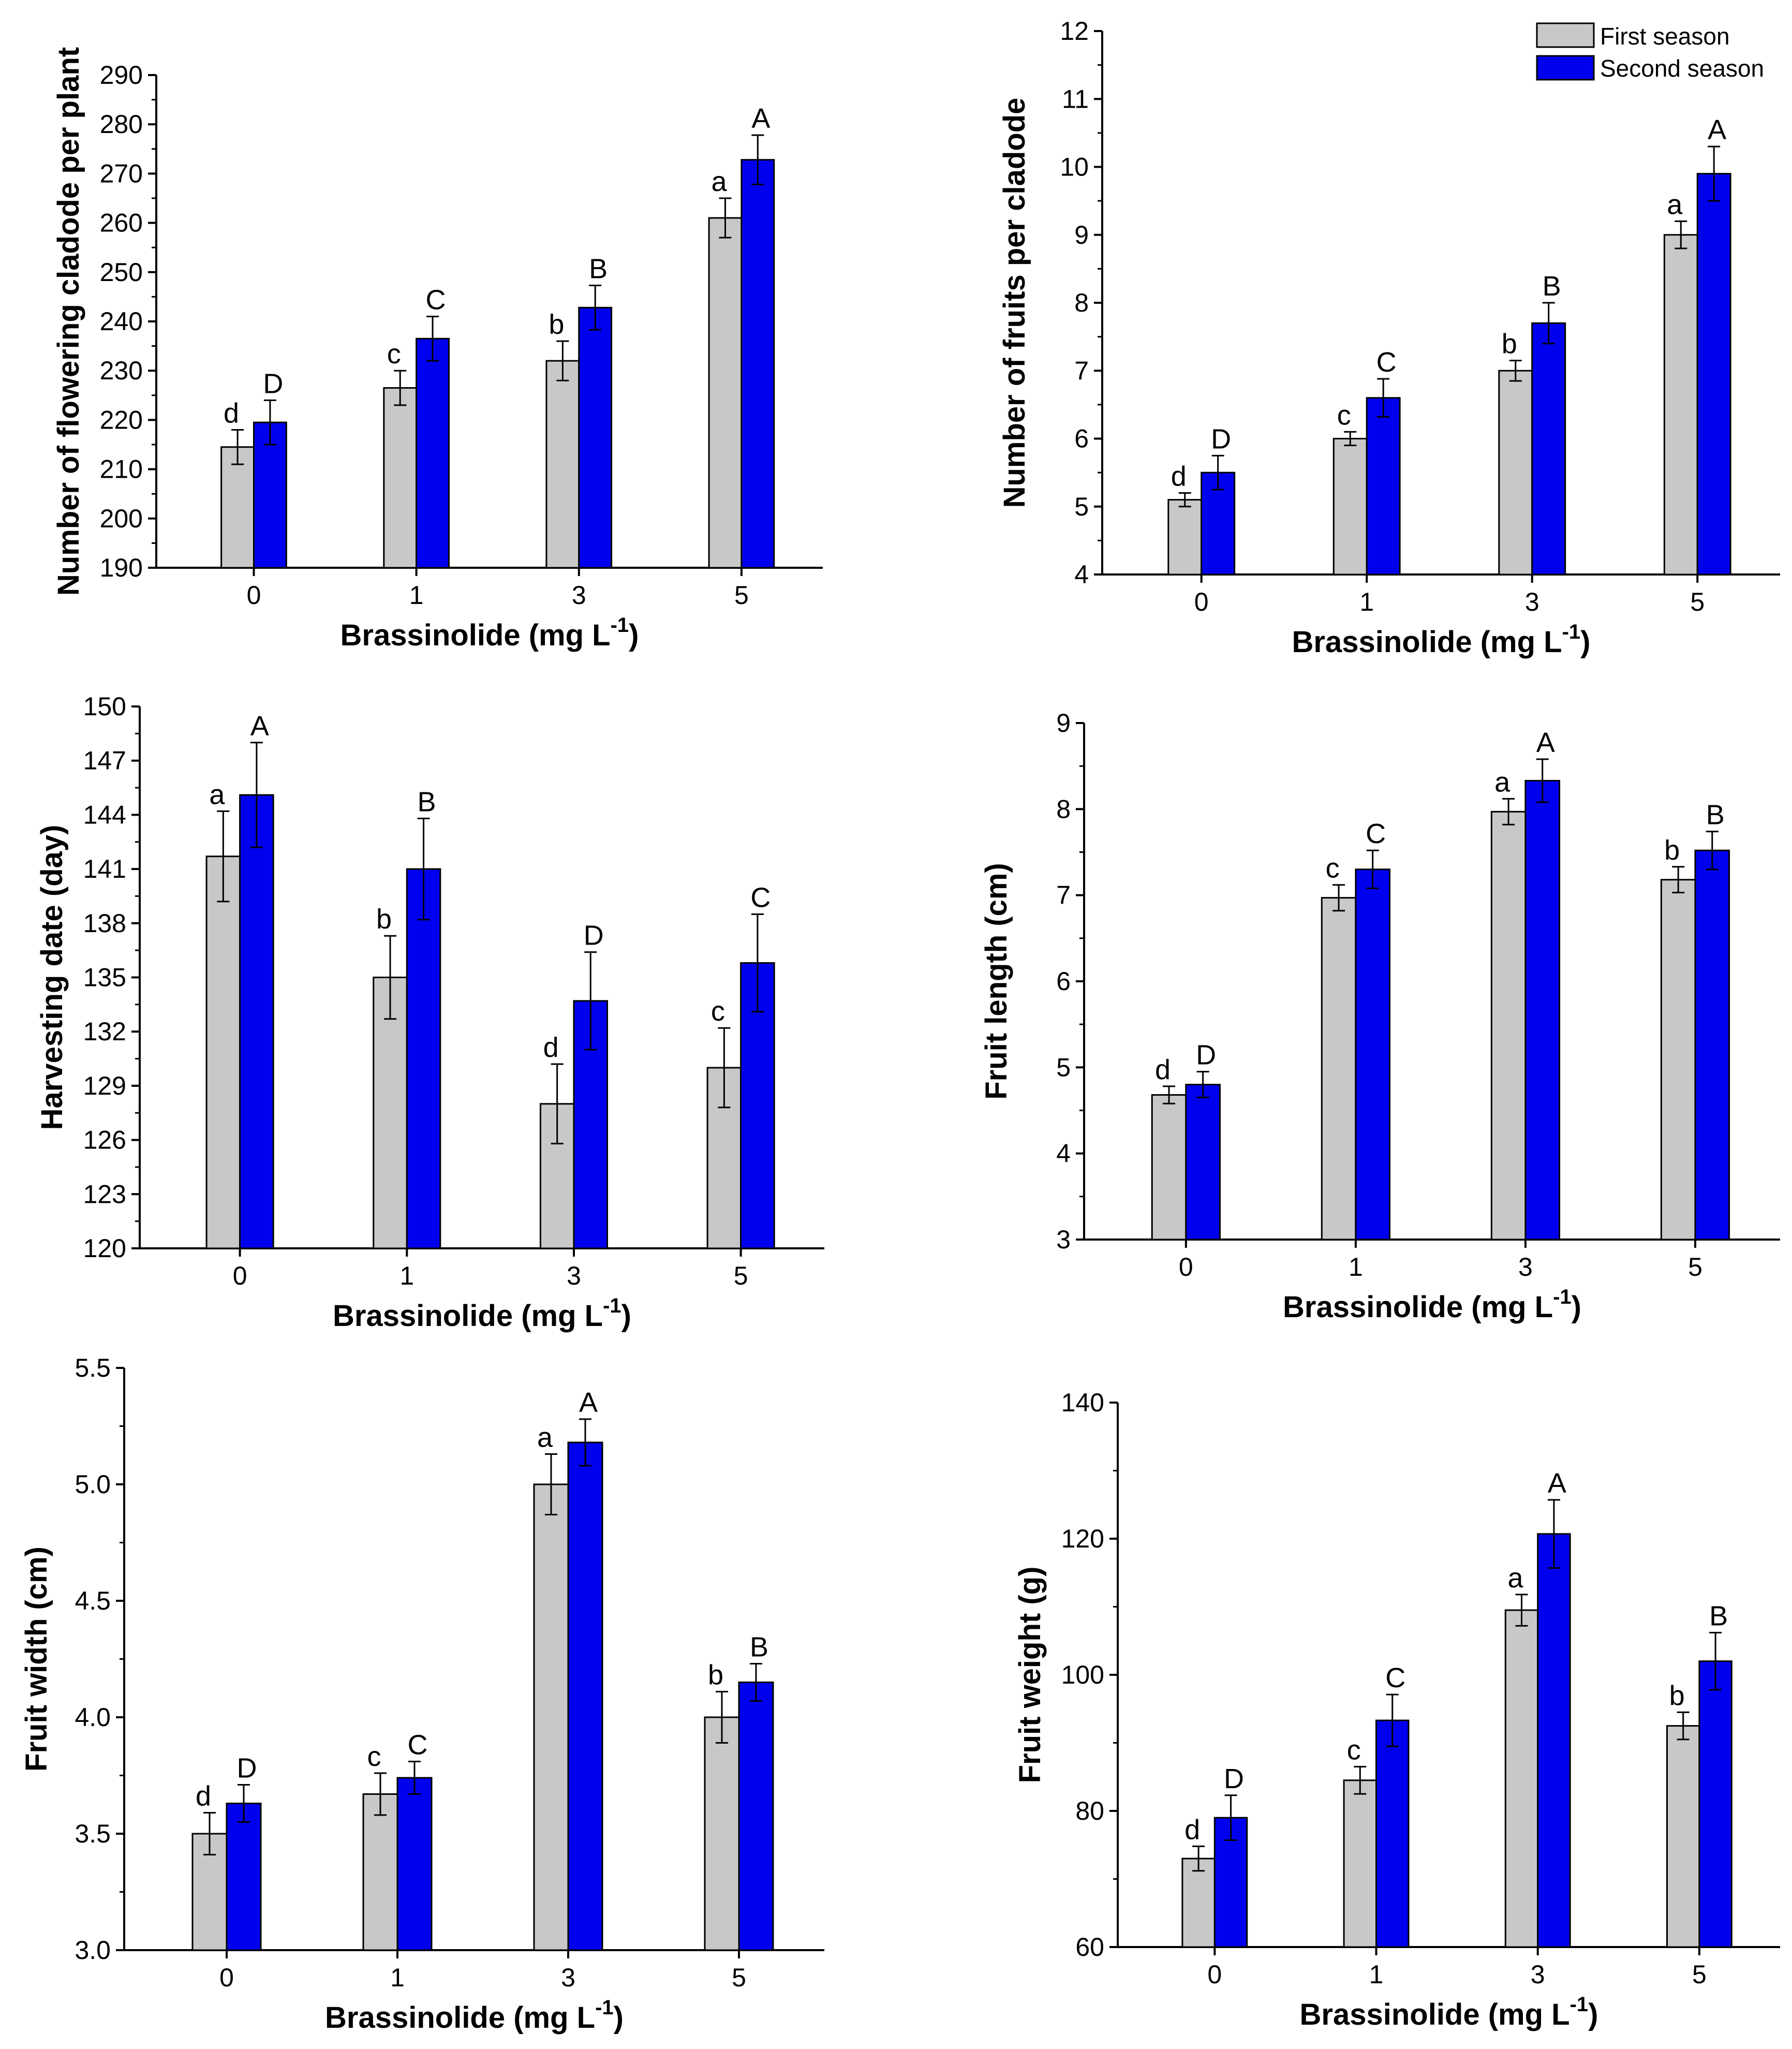 The image size is (1792, 2049). What do you see at coordinates (1063, 895) in the screenshot?
I see `y-tick-label: 7` at bounding box center [1063, 895].